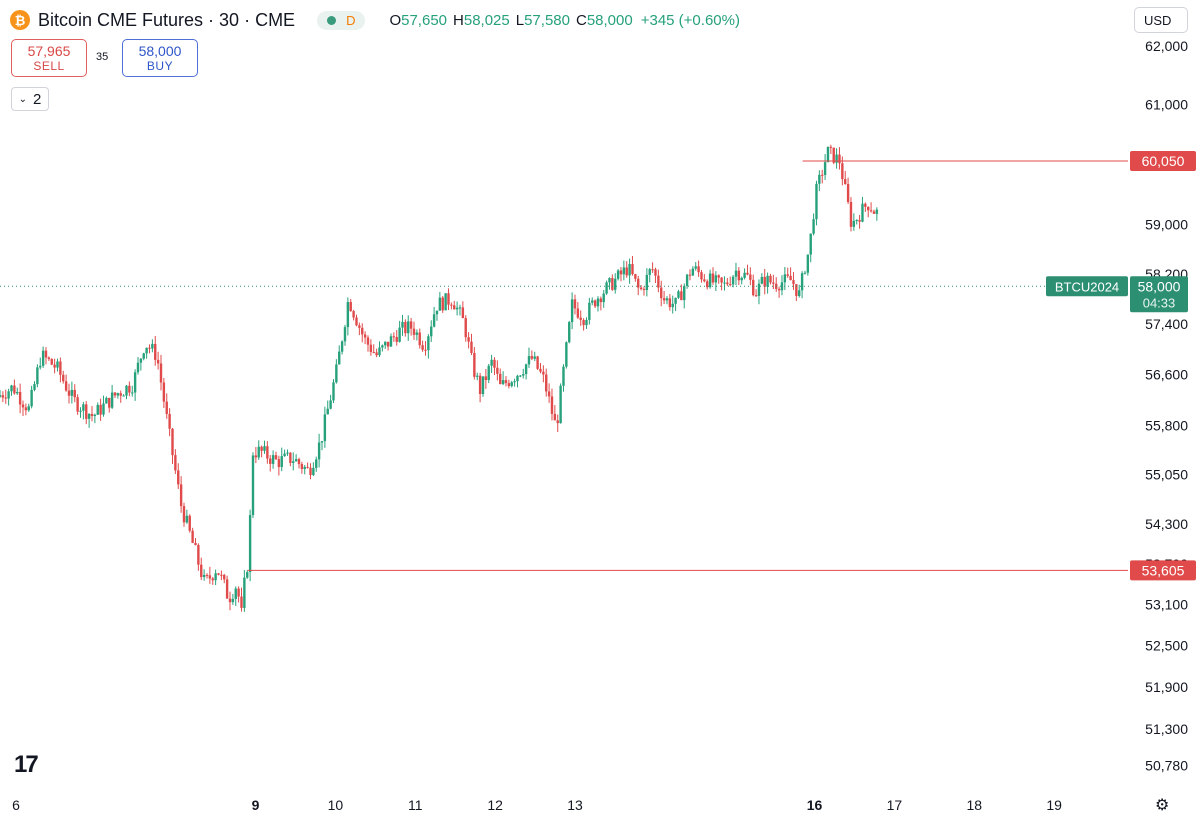  What do you see at coordinates (160, 58) in the screenshot?
I see `buy-button: 58,000 BUY` at bounding box center [160, 58].